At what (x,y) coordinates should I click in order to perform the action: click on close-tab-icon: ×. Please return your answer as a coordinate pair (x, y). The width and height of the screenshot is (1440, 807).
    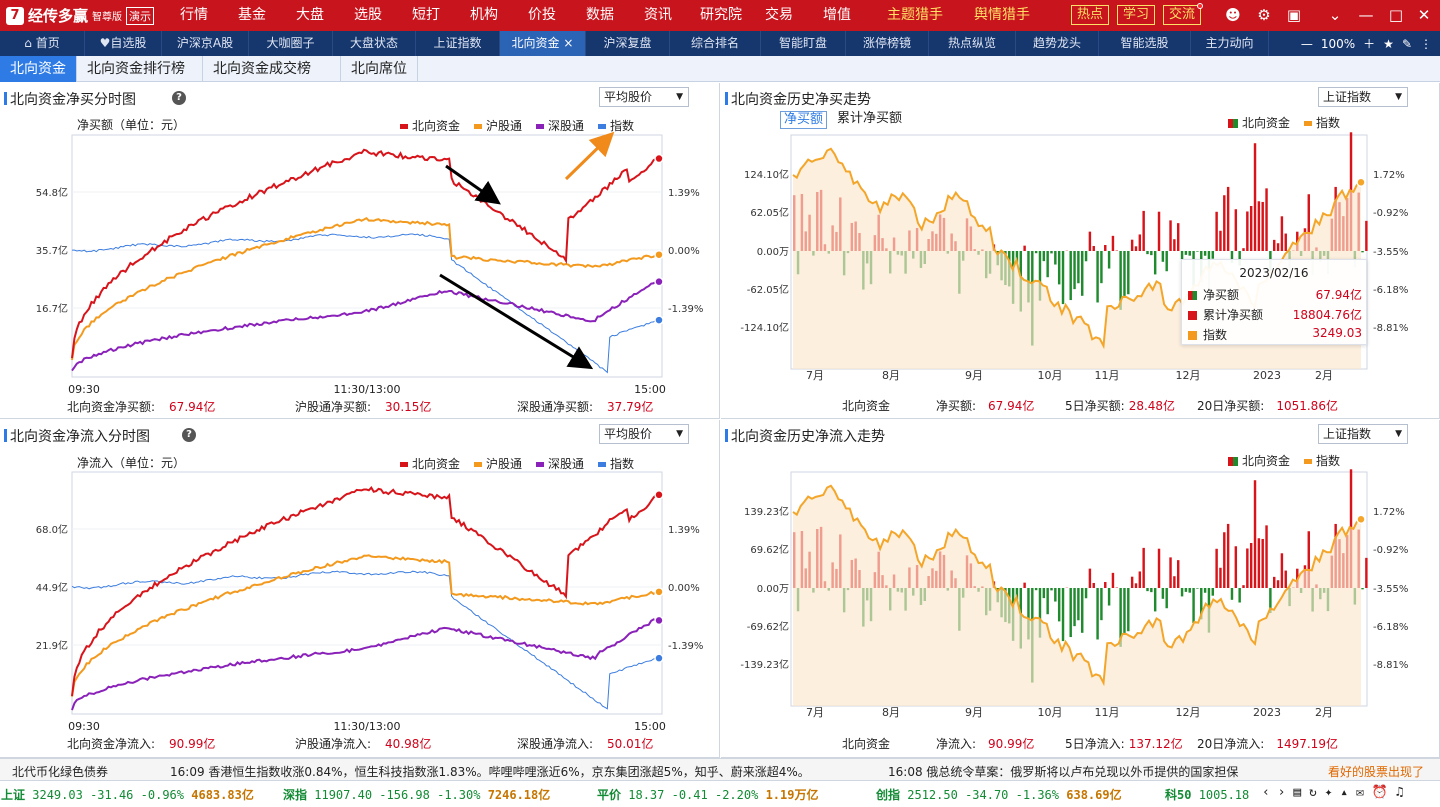
    Looking at the image, I should click on (566, 43).